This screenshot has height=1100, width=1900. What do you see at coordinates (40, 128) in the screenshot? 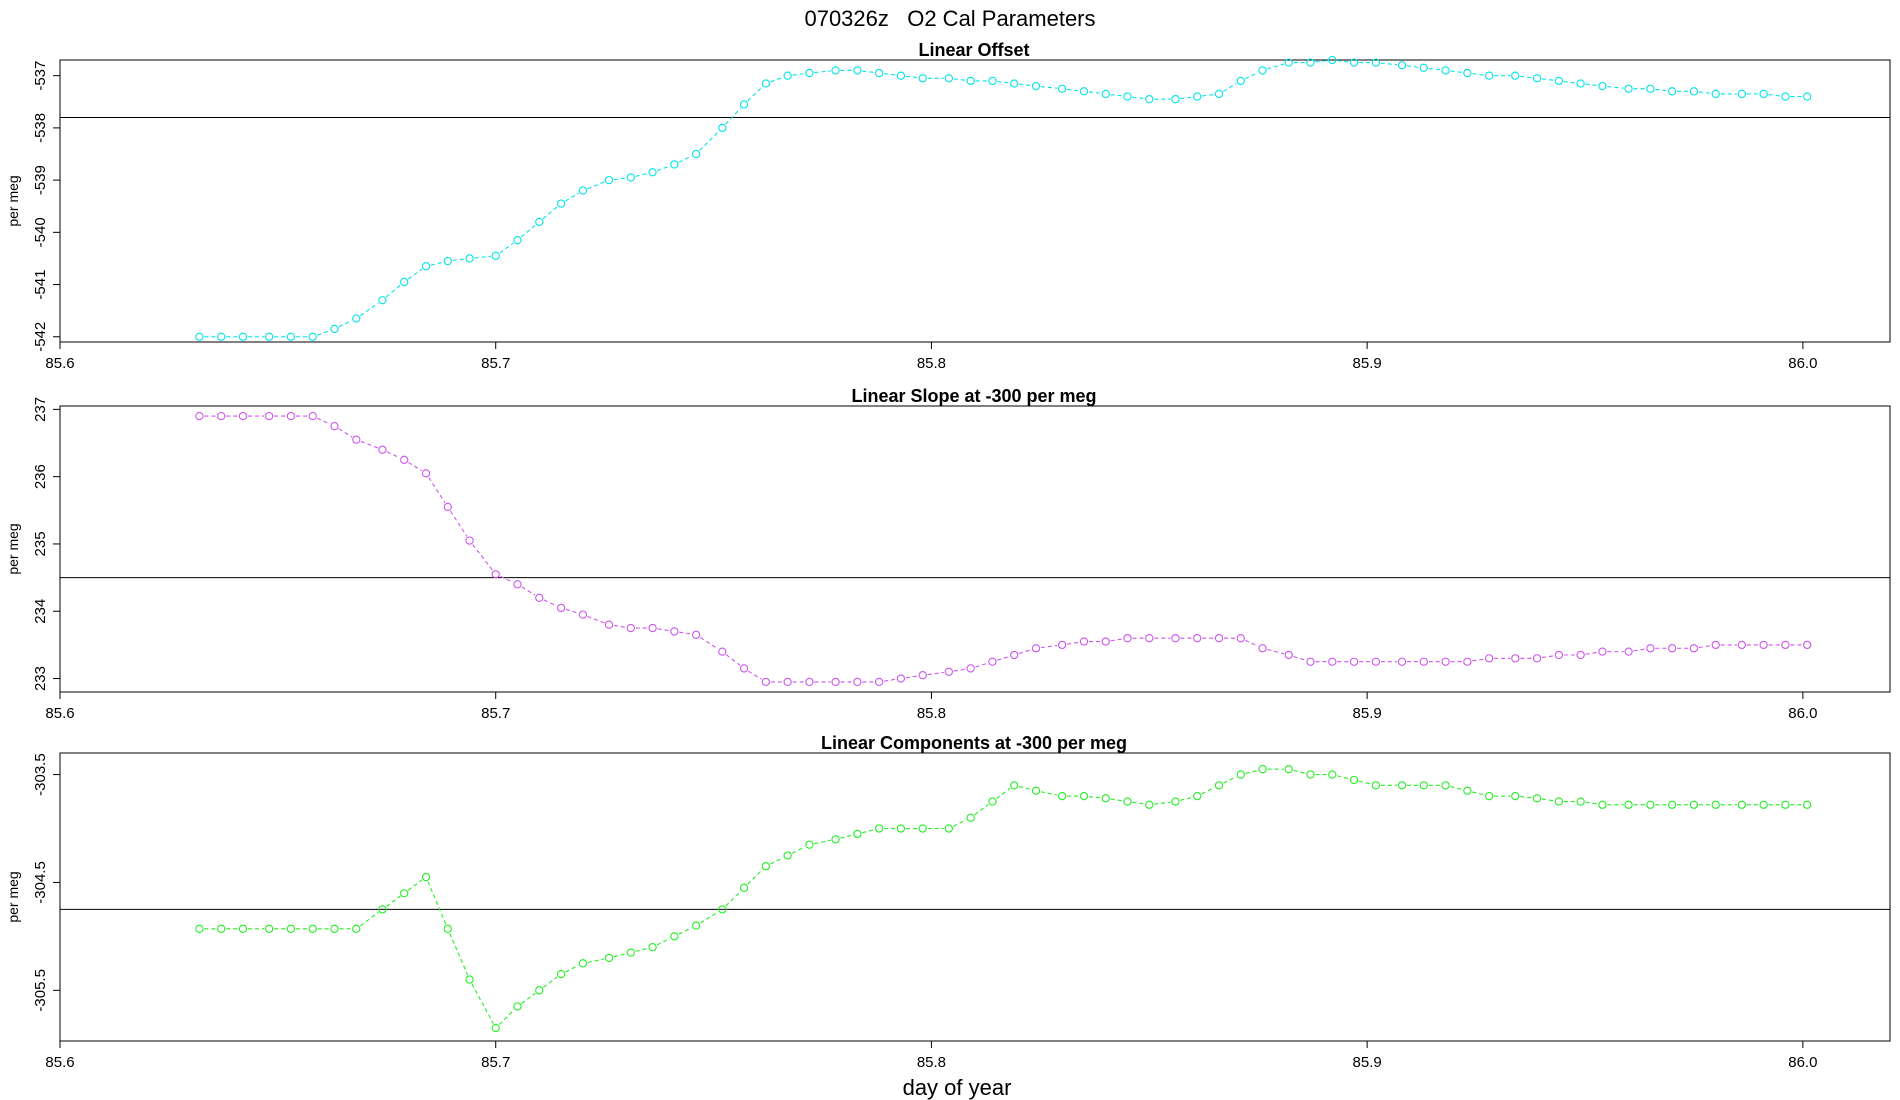
I see `y-tick-label: -538` at bounding box center [40, 128].